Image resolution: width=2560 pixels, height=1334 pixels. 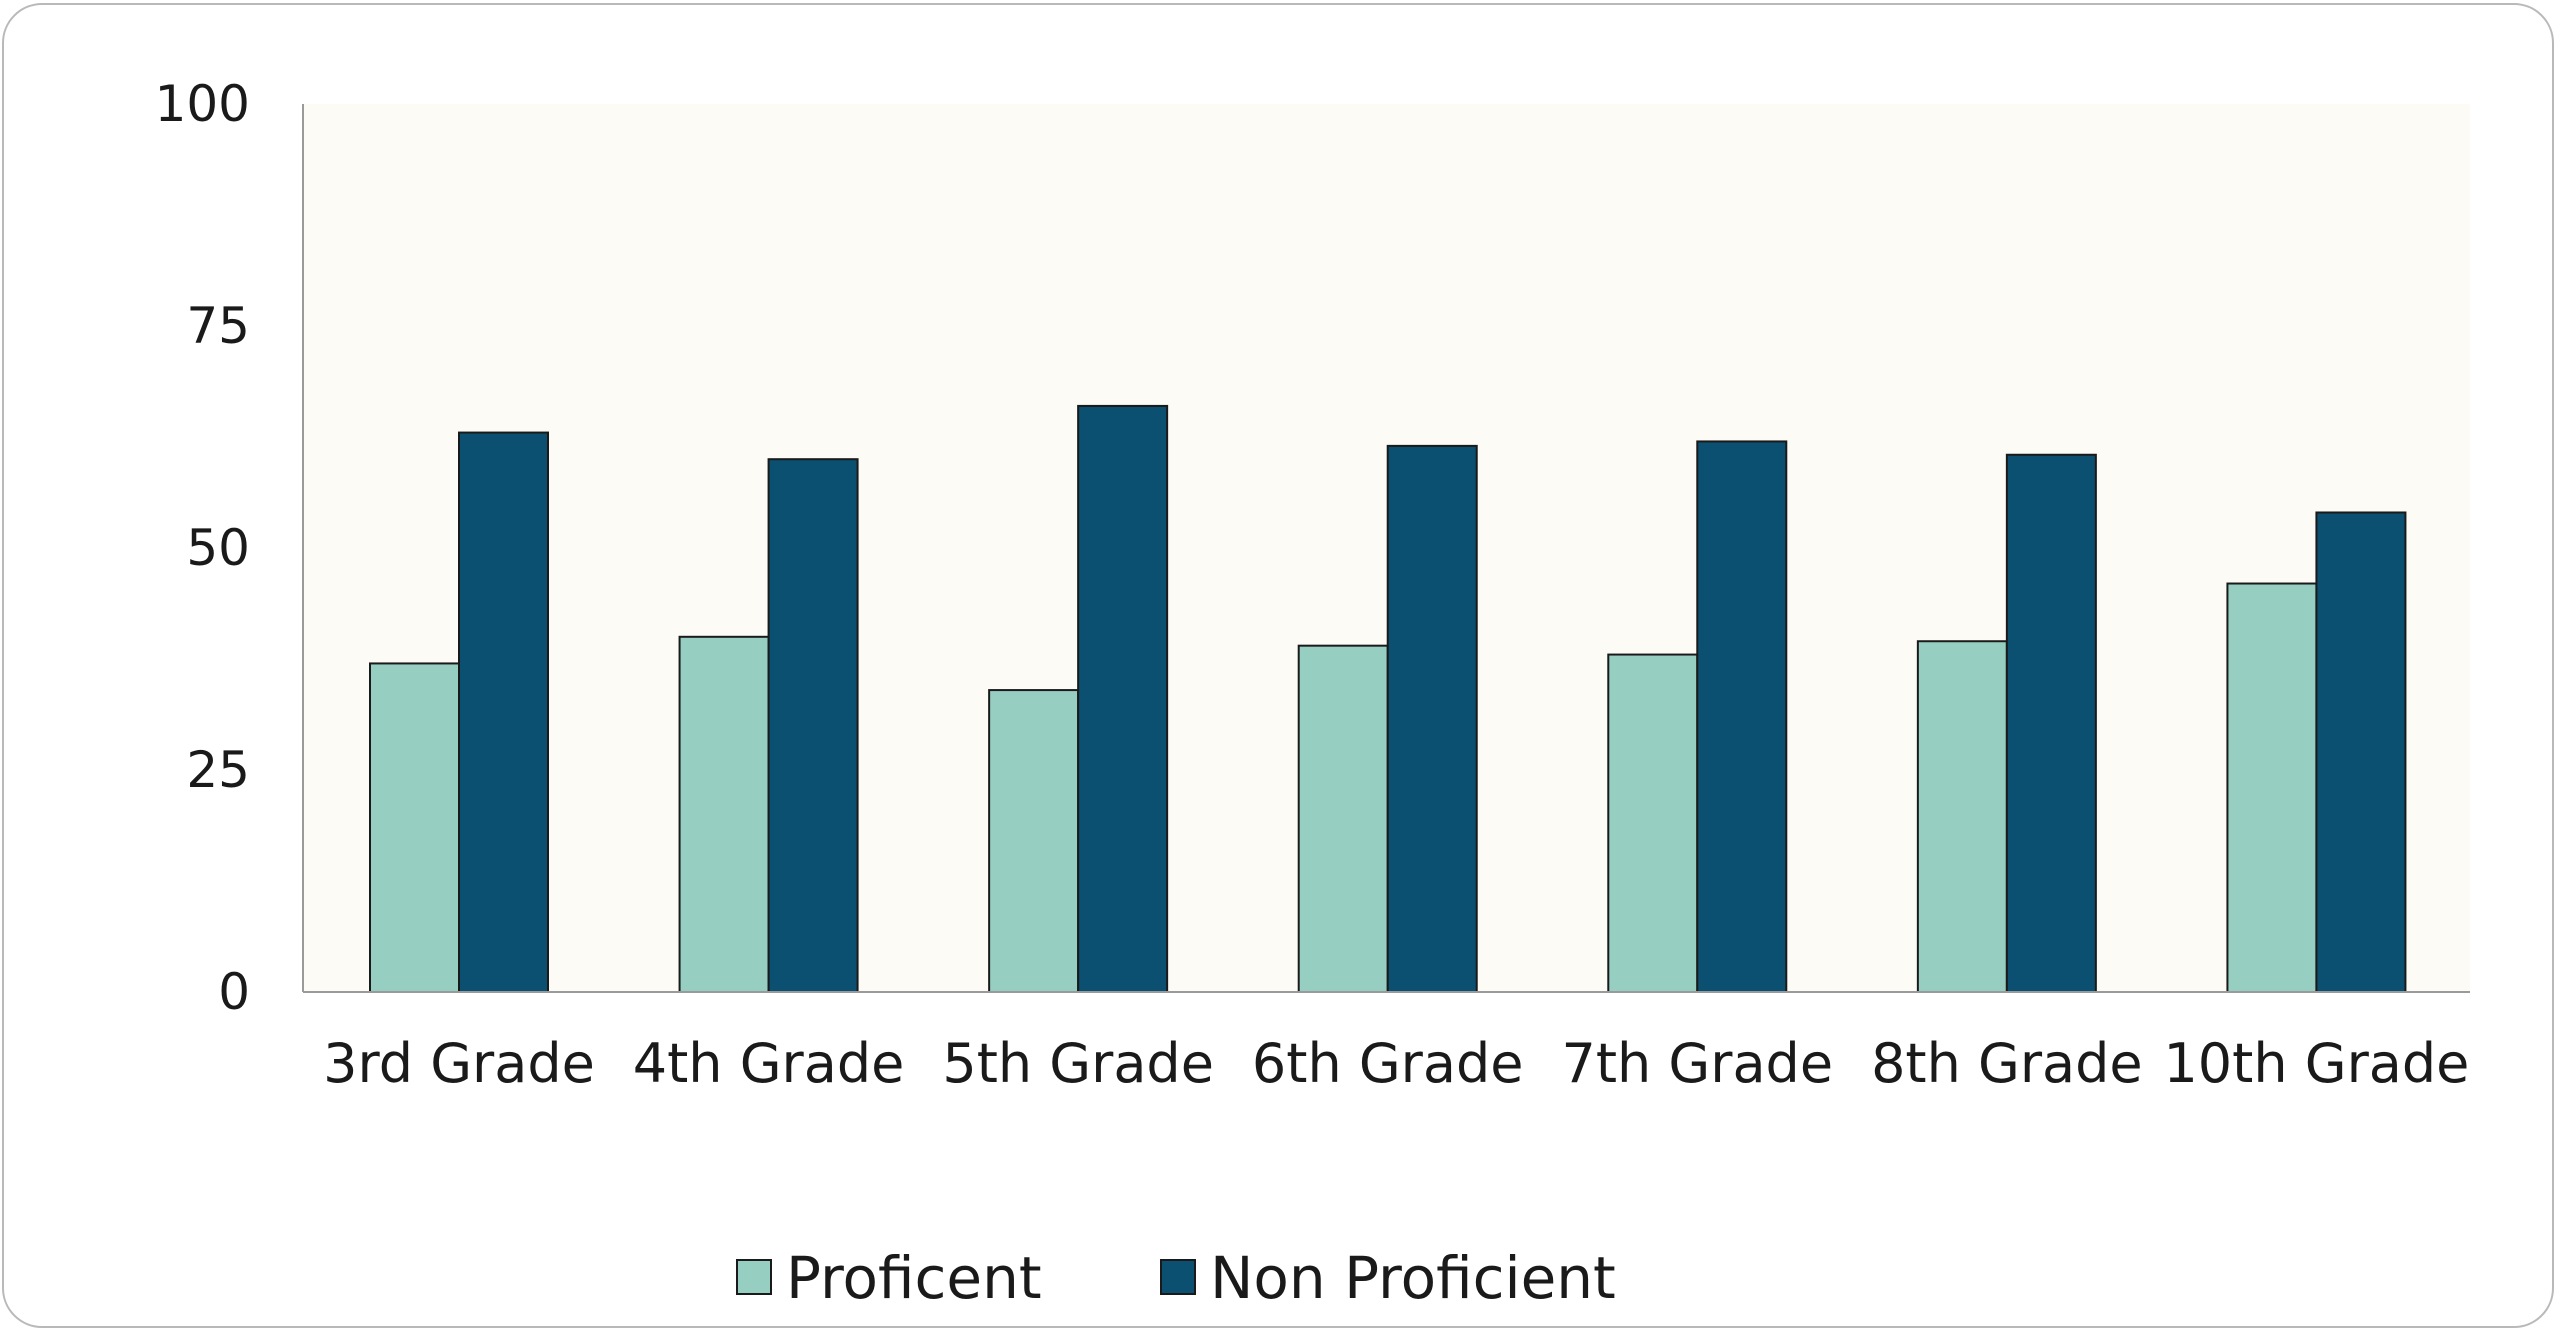 What do you see at coordinates (459, 1063) in the screenshot?
I see `x-category-label: 3rd Grade` at bounding box center [459, 1063].